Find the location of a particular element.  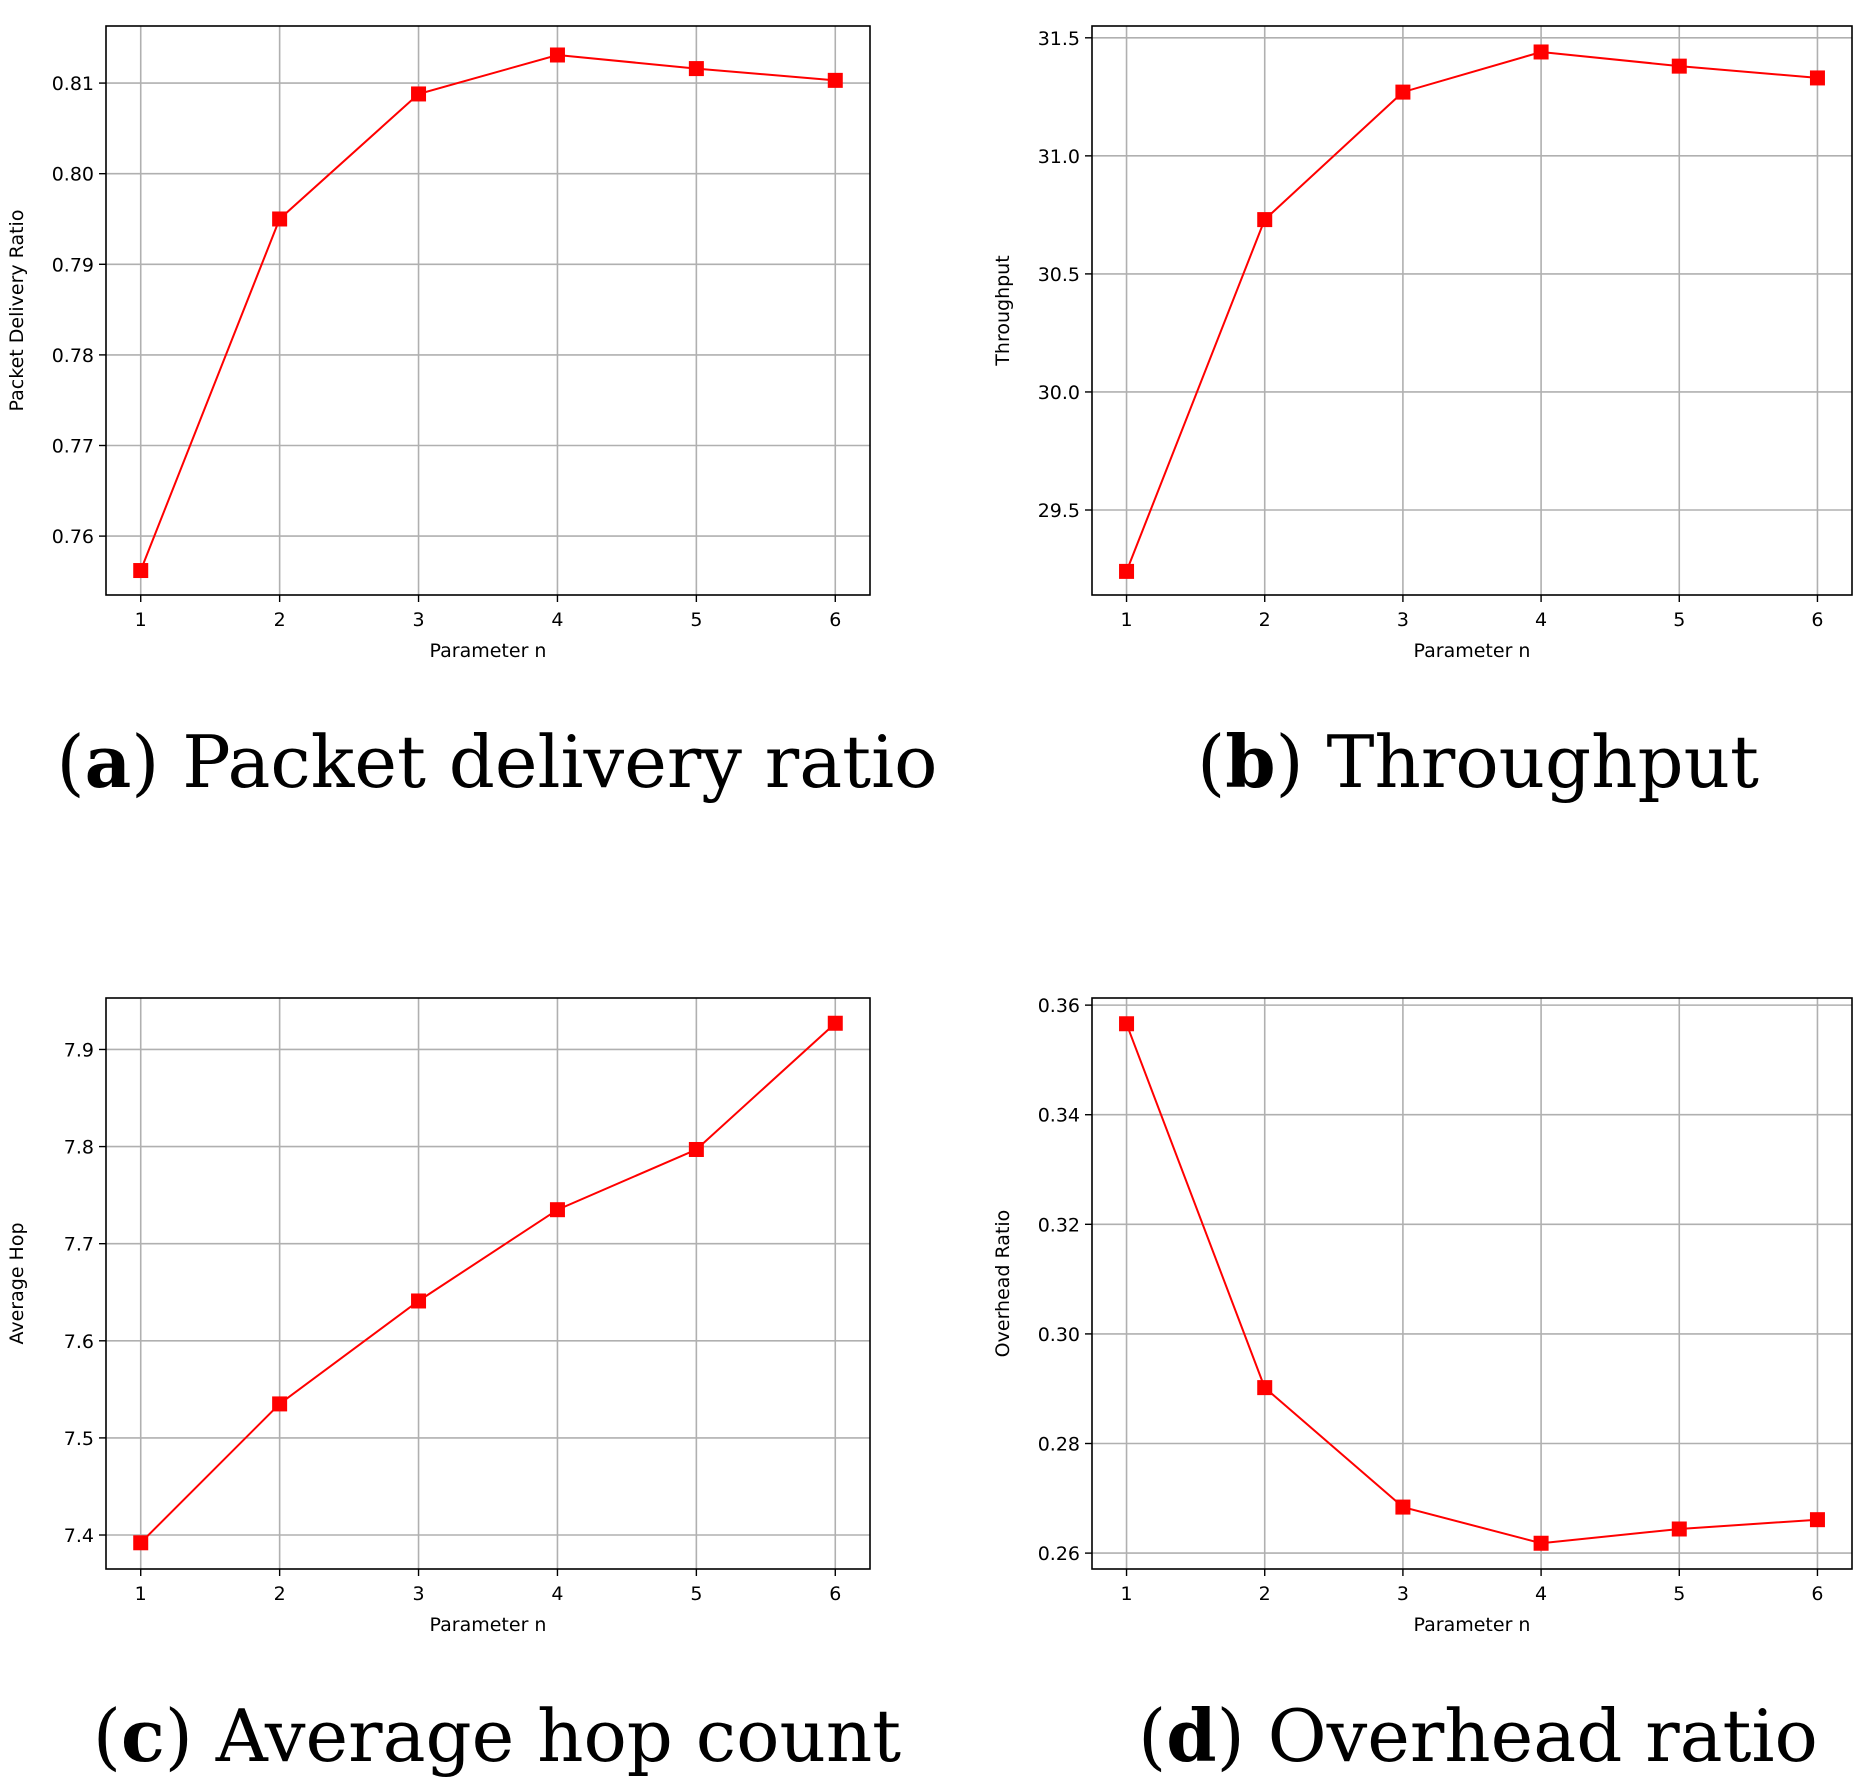

caption-letter: a is located at coordinates (108, 761).